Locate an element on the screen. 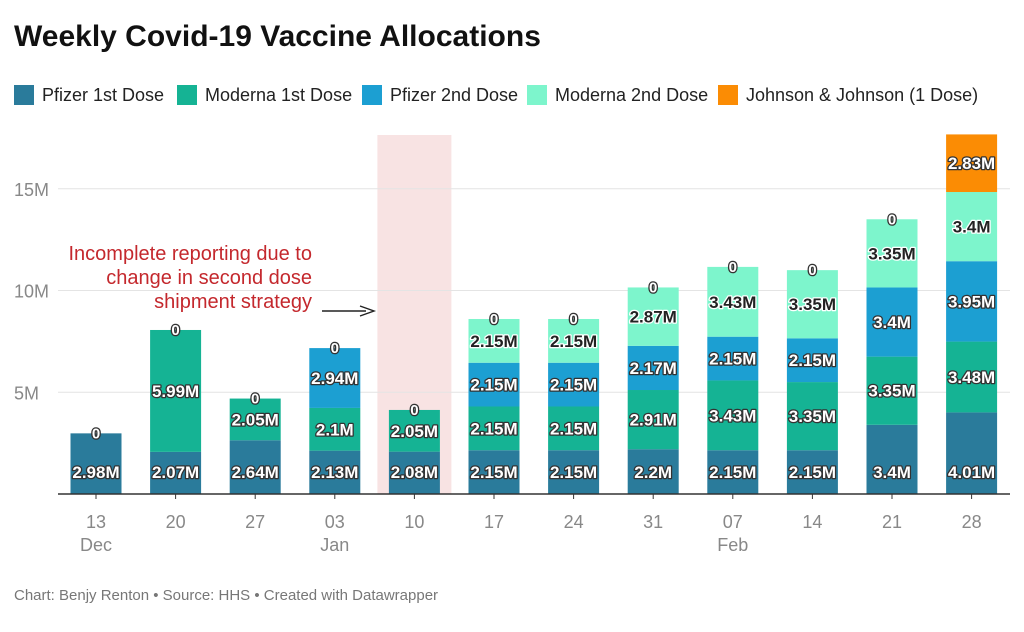  legend-label: Moderna 1st Dose is located at coordinates (278, 95).